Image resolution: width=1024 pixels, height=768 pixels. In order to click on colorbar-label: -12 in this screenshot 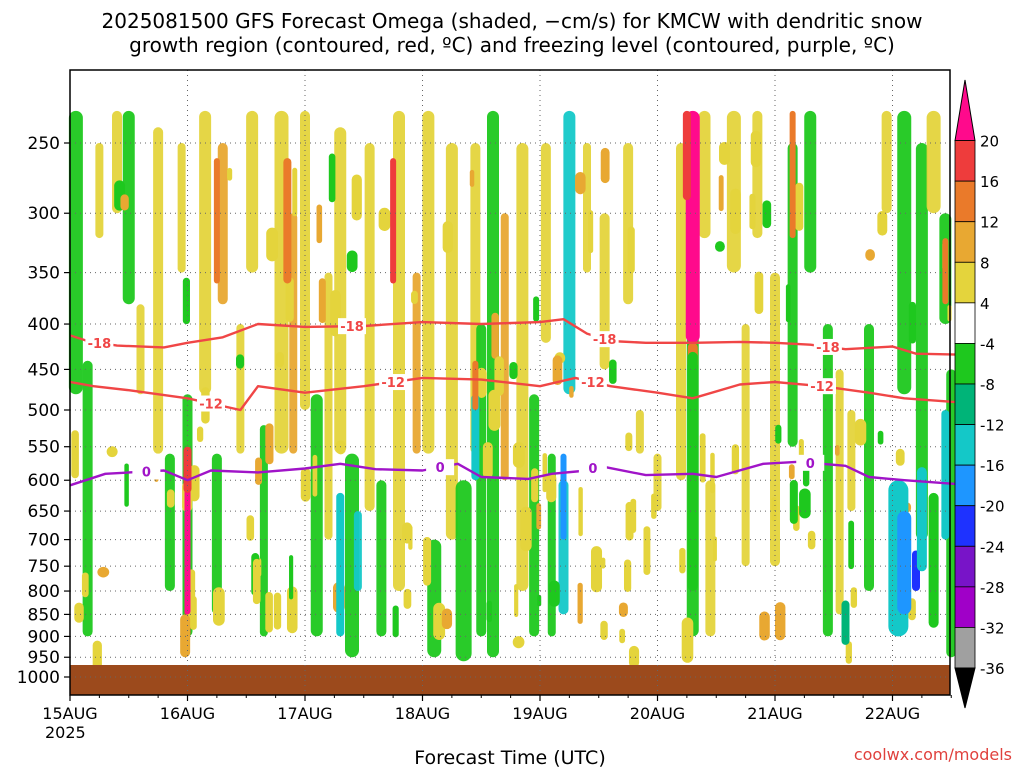, I will do `click(992, 426)`.